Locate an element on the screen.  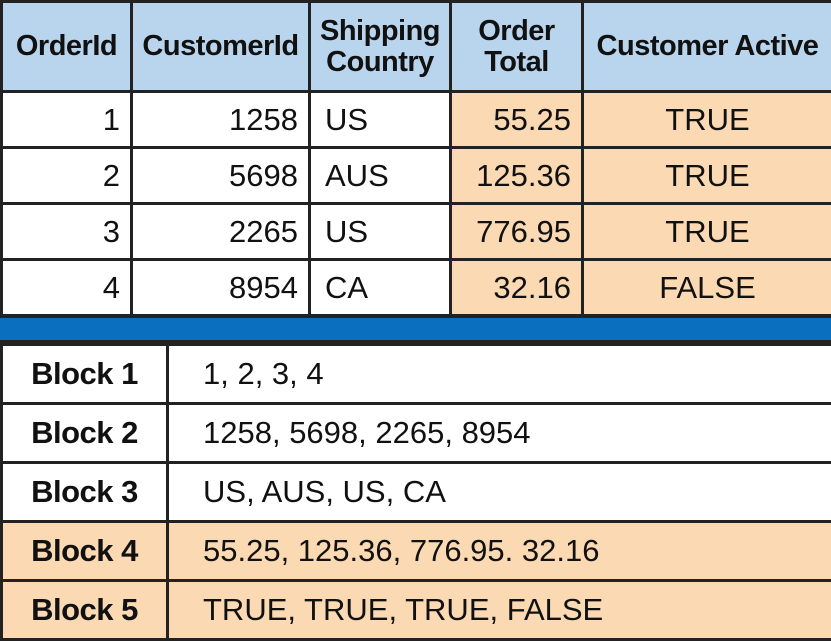
cell-shipping-country: AUS is located at coordinates (380, 176).